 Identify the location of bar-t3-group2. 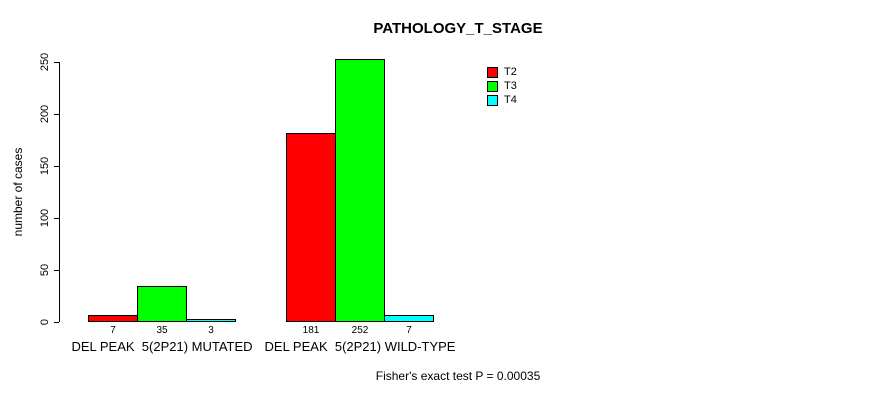
(360, 190).